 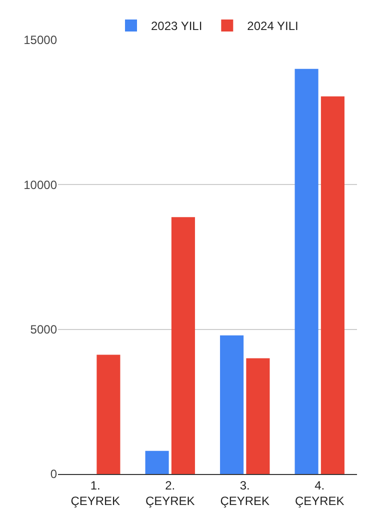 I want to click on y-tick-label: 10000, so click(x=41, y=185).